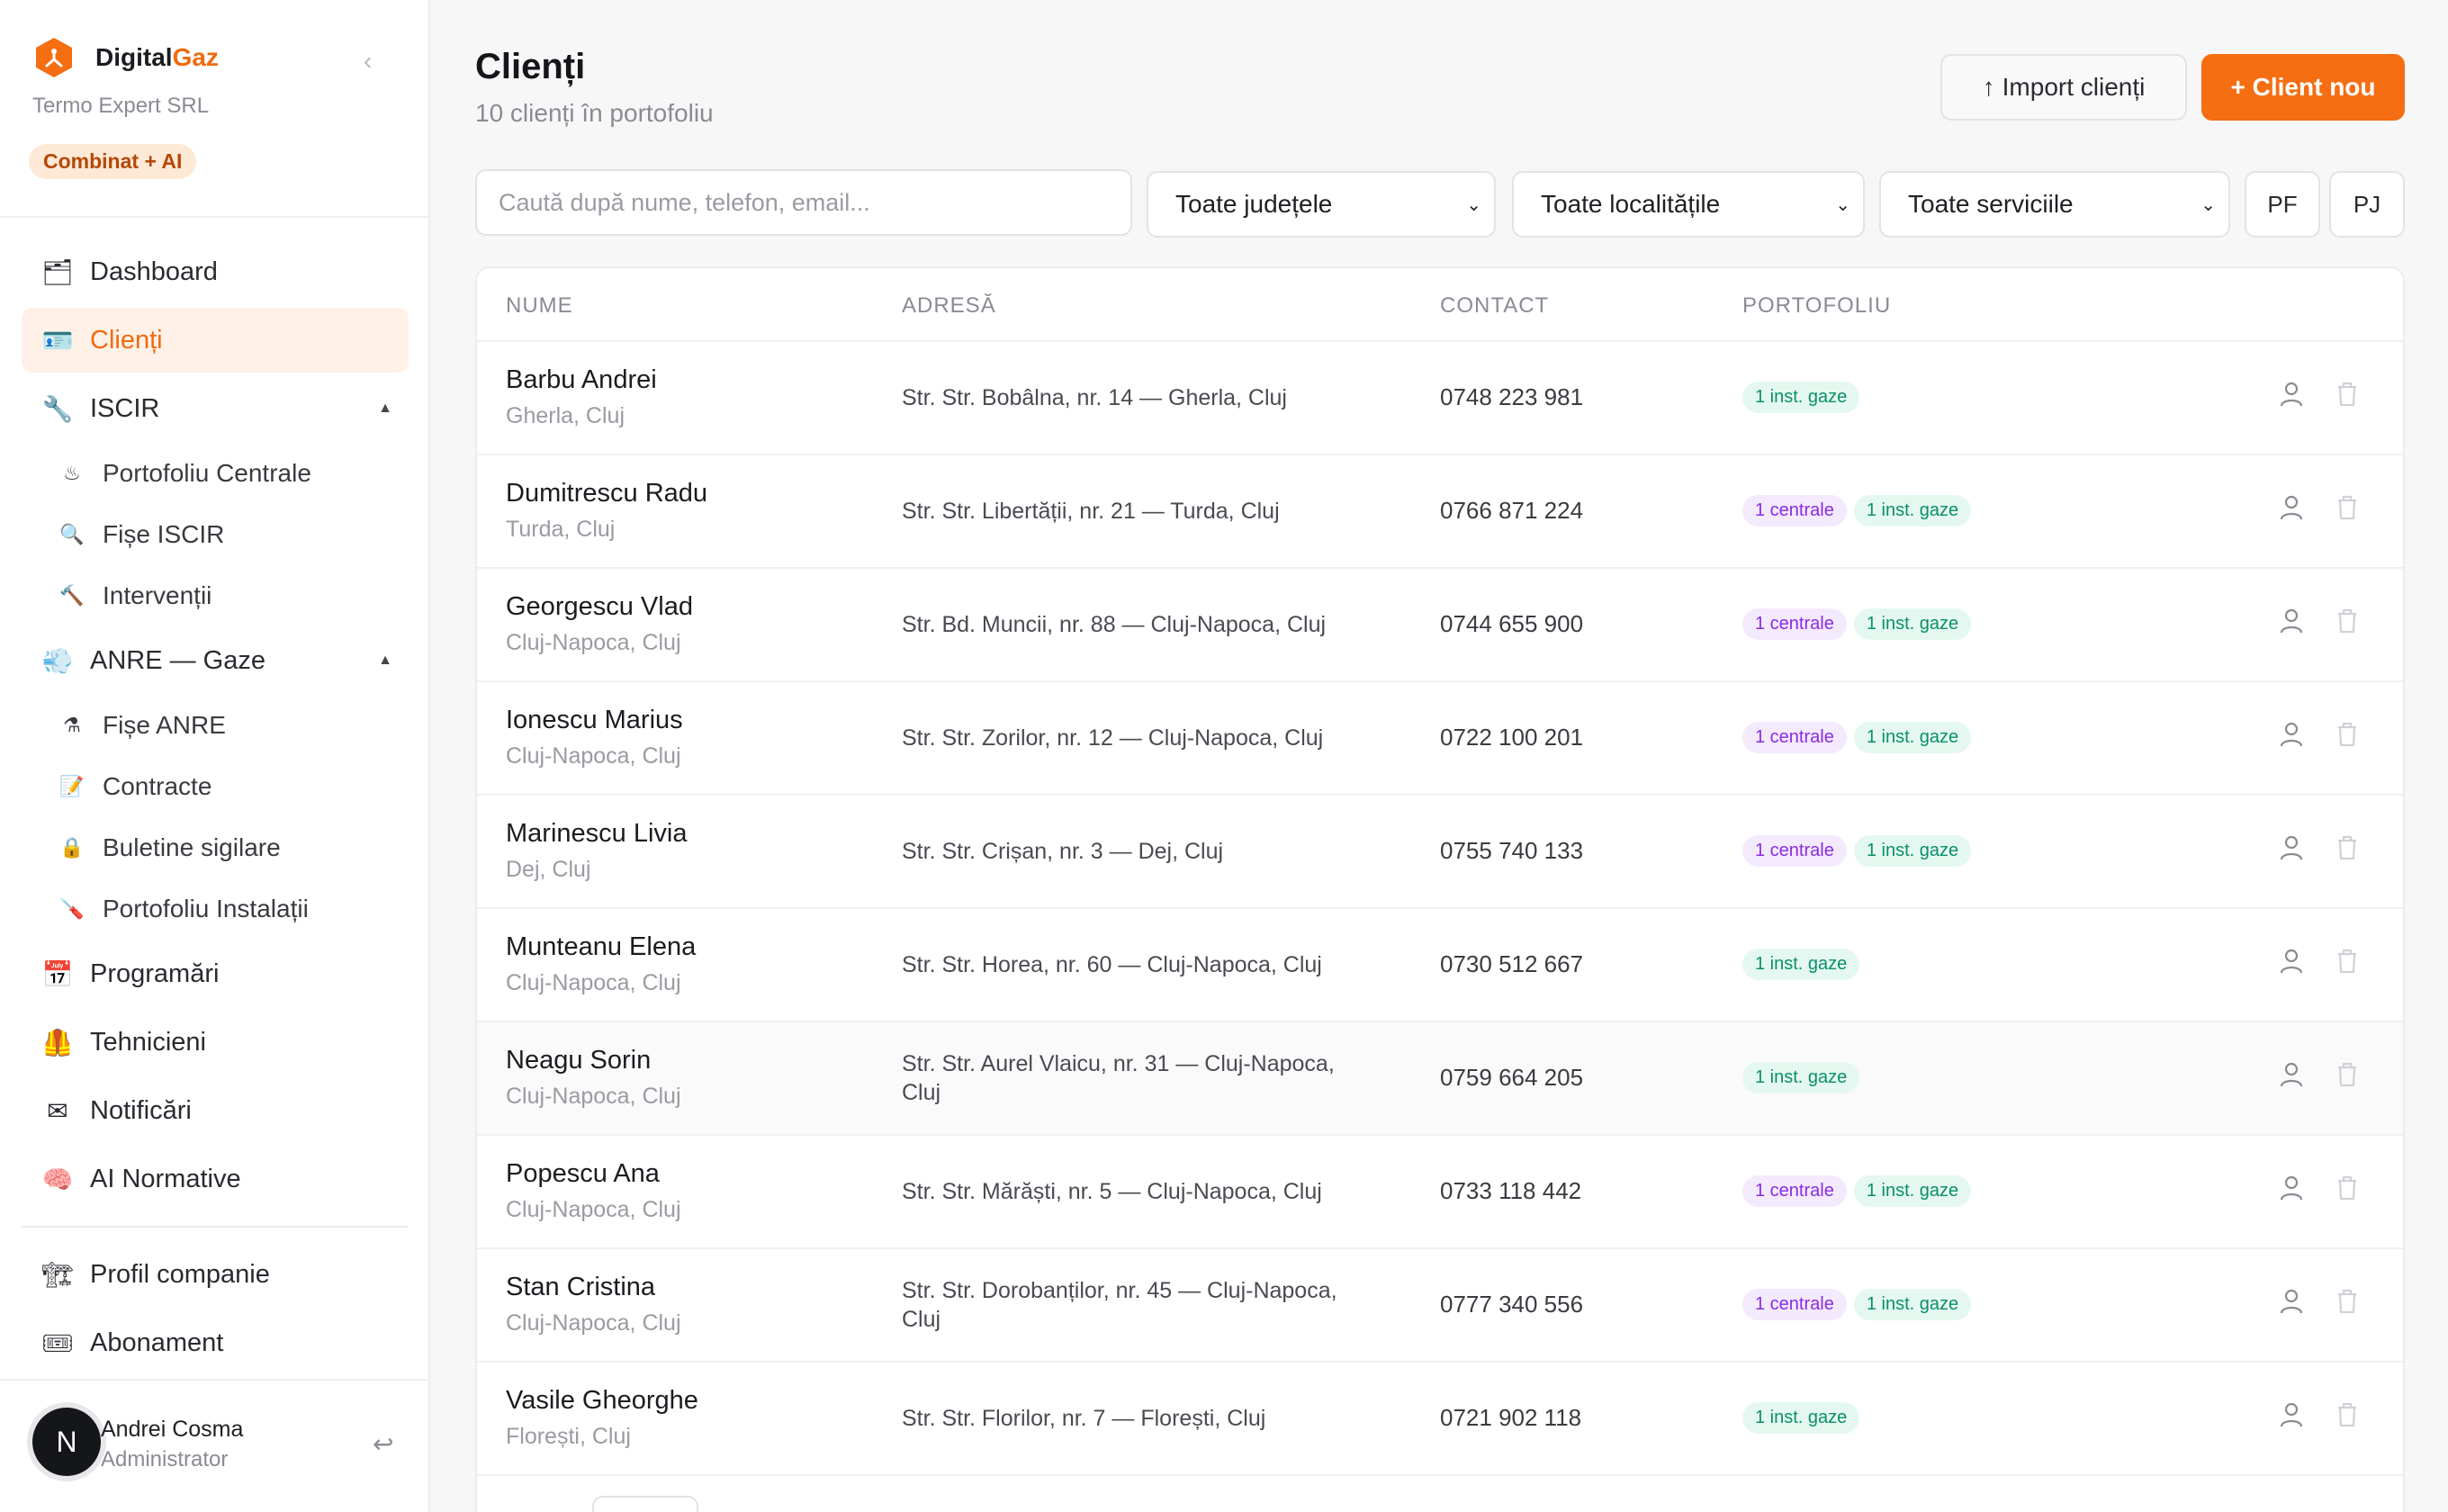  Describe the element at coordinates (206, 908) in the screenshot. I see `nav-label: Portofoliu Instalații` at that location.